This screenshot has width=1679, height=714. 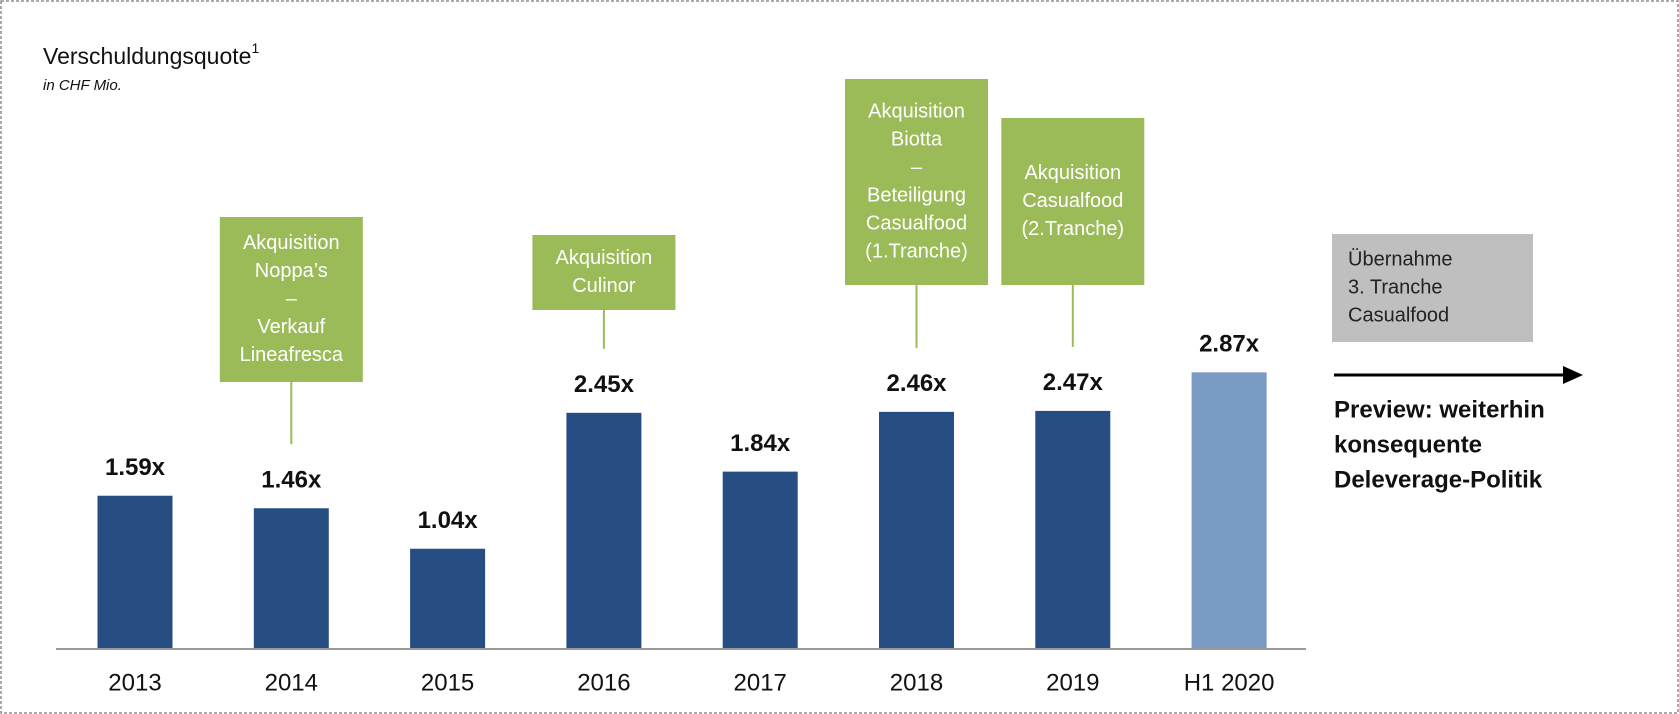 What do you see at coordinates (1400, 259) in the screenshot?
I see `outlook-box-text: Übernahme` at bounding box center [1400, 259].